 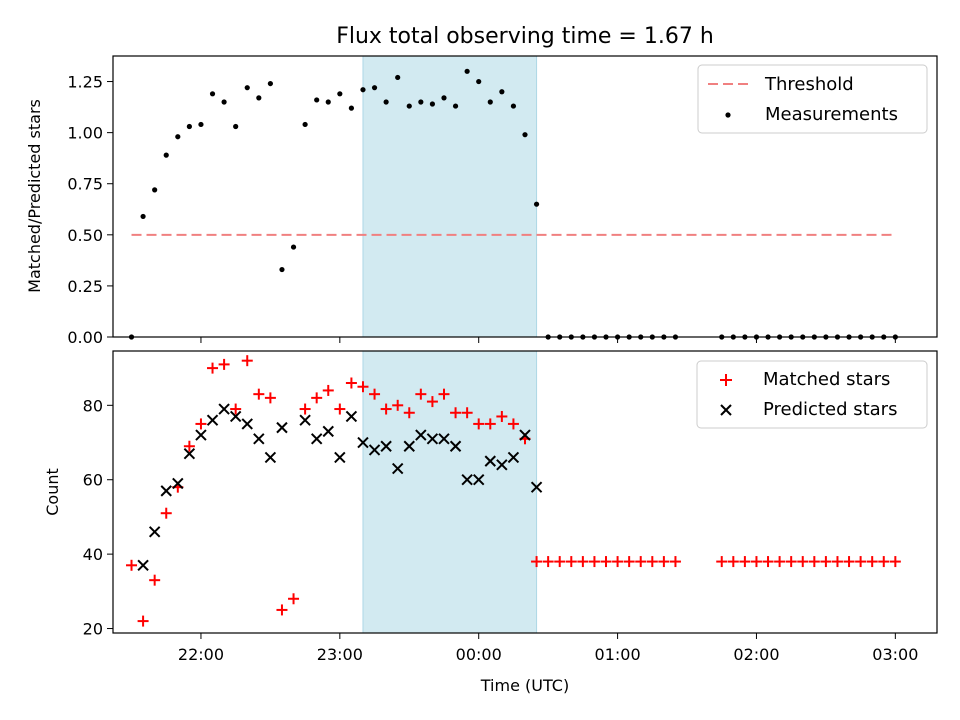 I want to click on bottom-observing-span, so click(x=450, y=492).